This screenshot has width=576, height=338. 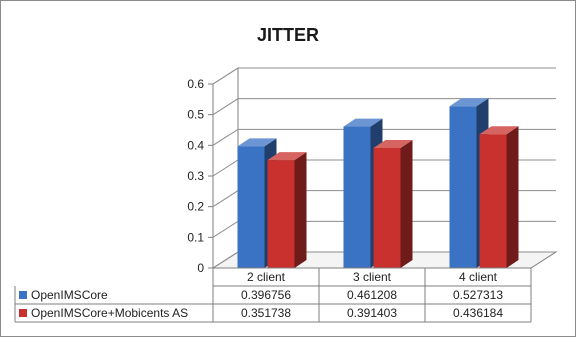 What do you see at coordinates (266, 277) in the screenshot?
I see `x-category-label: 2 client` at bounding box center [266, 277].